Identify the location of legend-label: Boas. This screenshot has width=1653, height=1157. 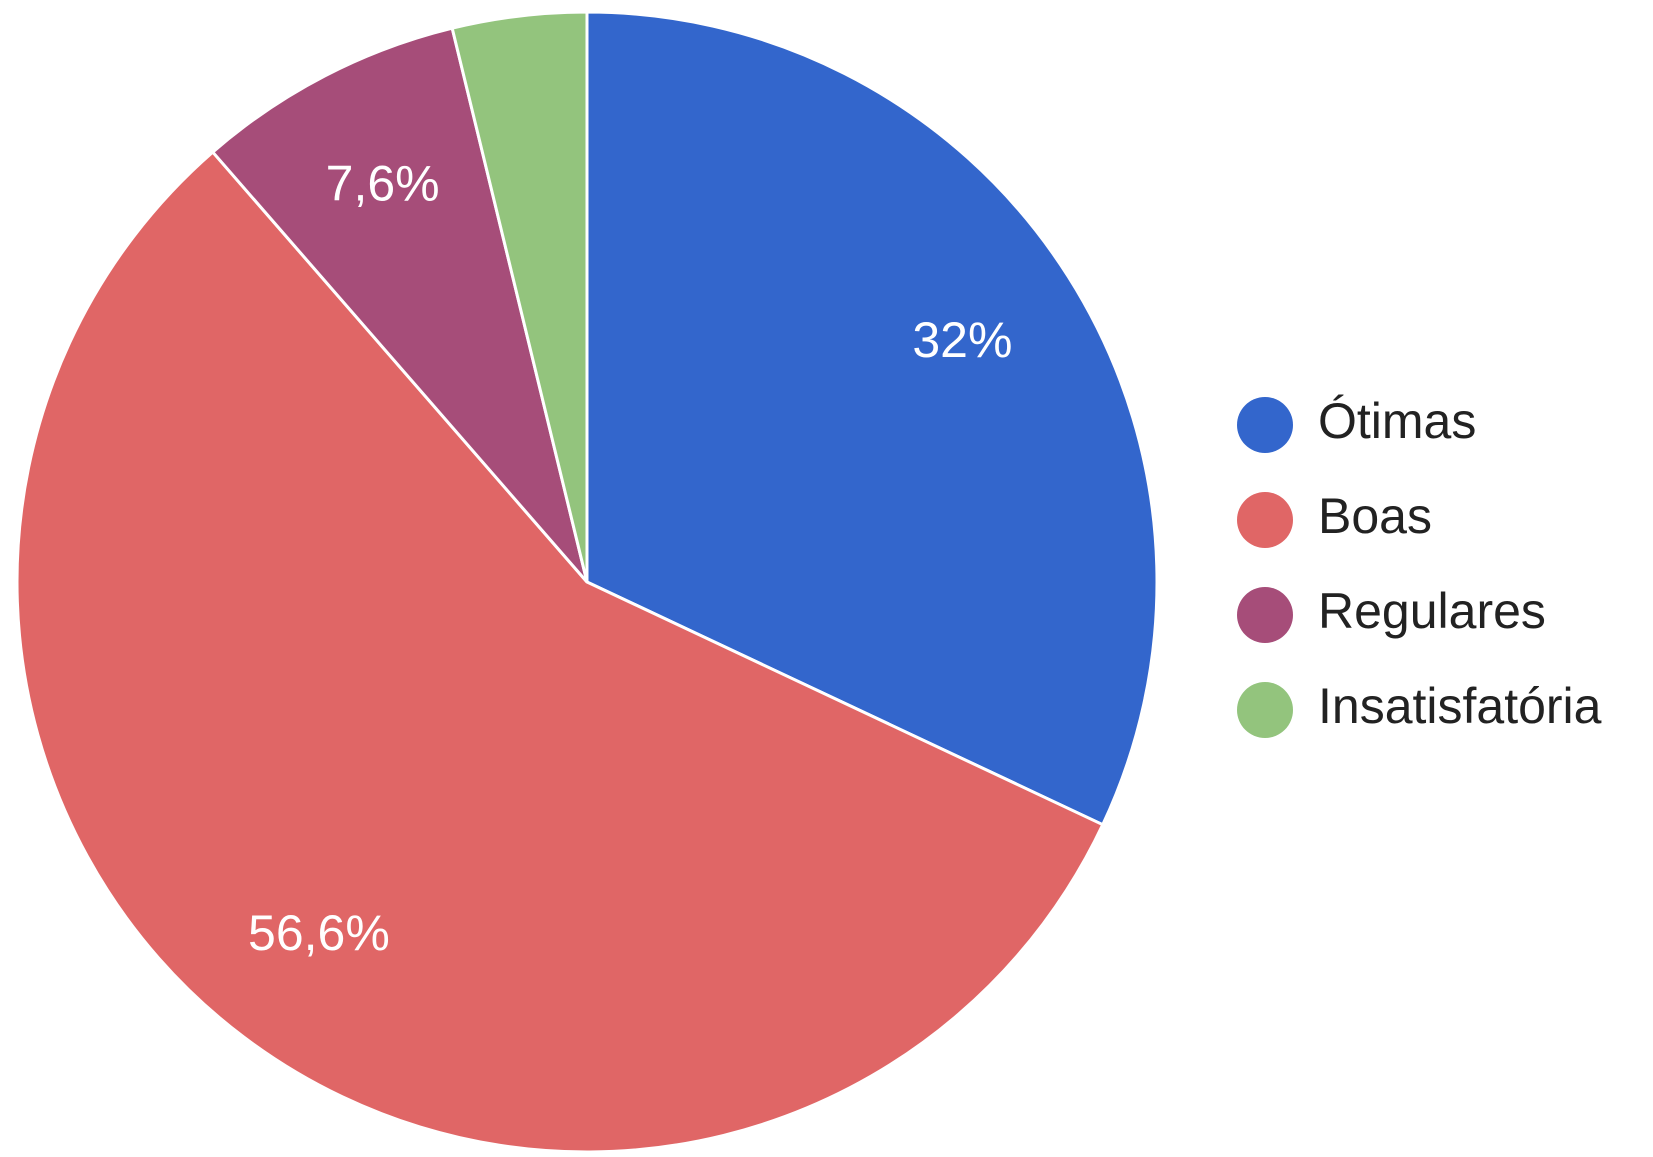
(1375, 516).